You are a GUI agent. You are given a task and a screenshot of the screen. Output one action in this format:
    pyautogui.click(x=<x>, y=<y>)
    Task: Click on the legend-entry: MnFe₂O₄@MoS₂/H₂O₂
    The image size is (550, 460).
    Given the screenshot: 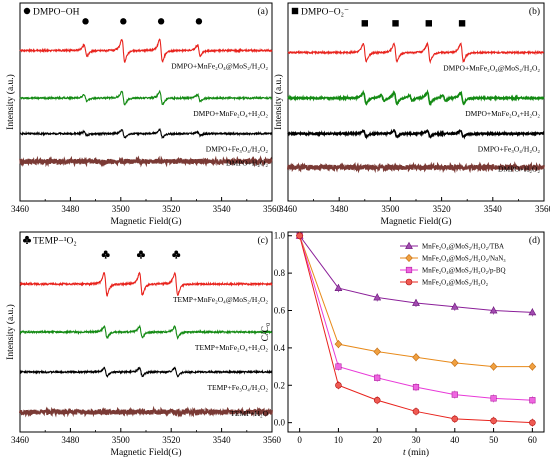 What is the action you would take?
    pyautogui.click(x=455, y=283)
    